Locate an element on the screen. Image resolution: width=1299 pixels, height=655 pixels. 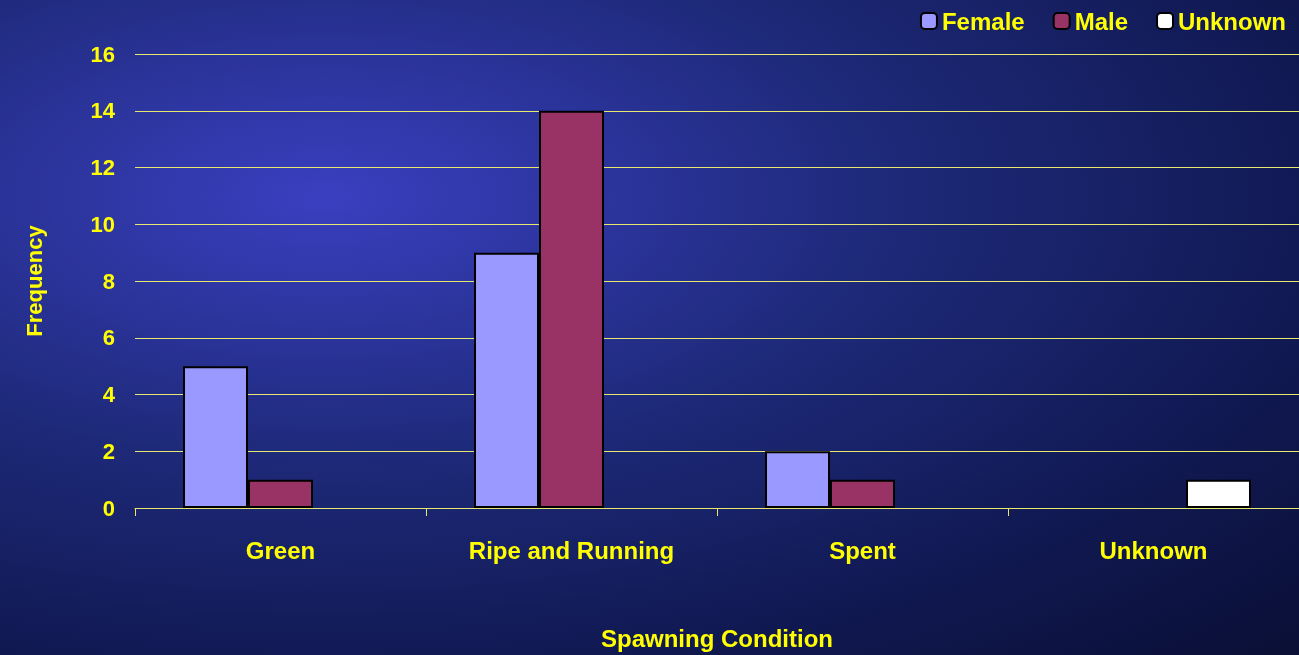
y-tick-label: 4 is located at coordinates (109, 394).